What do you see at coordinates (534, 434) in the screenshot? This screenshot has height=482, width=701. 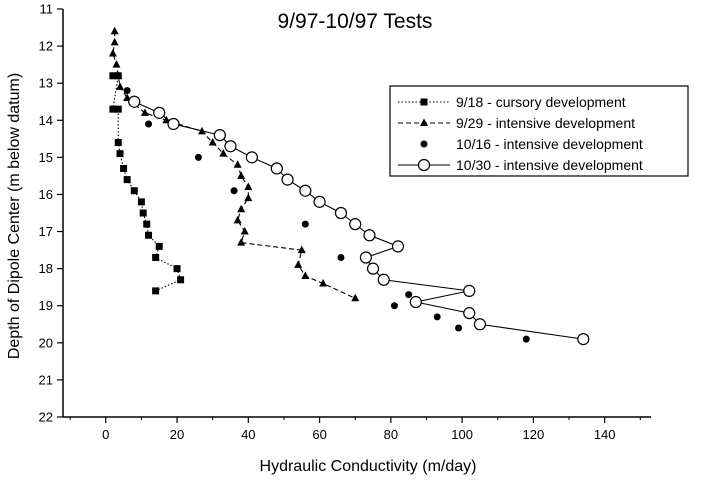 I see `x-tick-label: 120` at bounding box center [534, 434].